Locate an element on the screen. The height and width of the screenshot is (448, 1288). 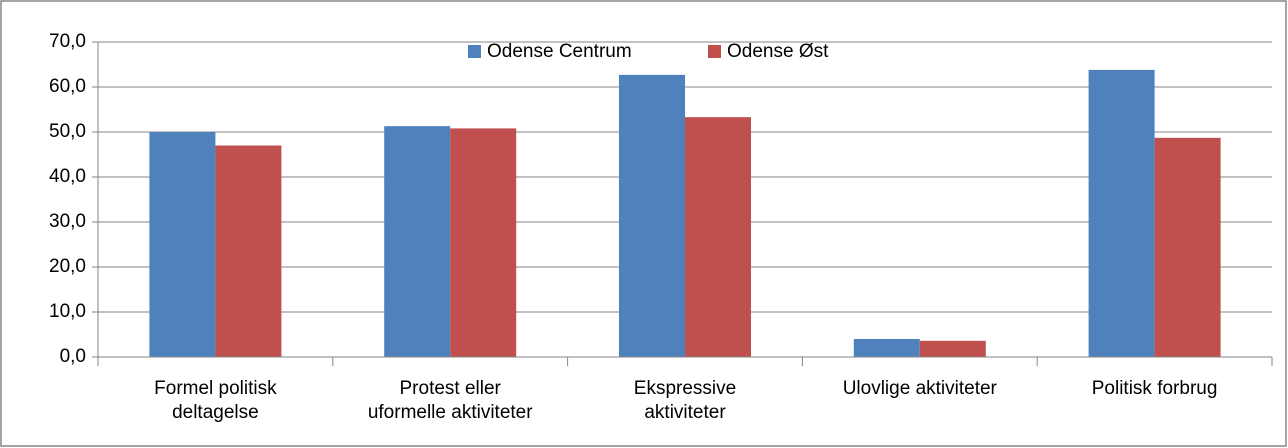
legend-label: Odense Centrum is located at coordinates (559, 51).